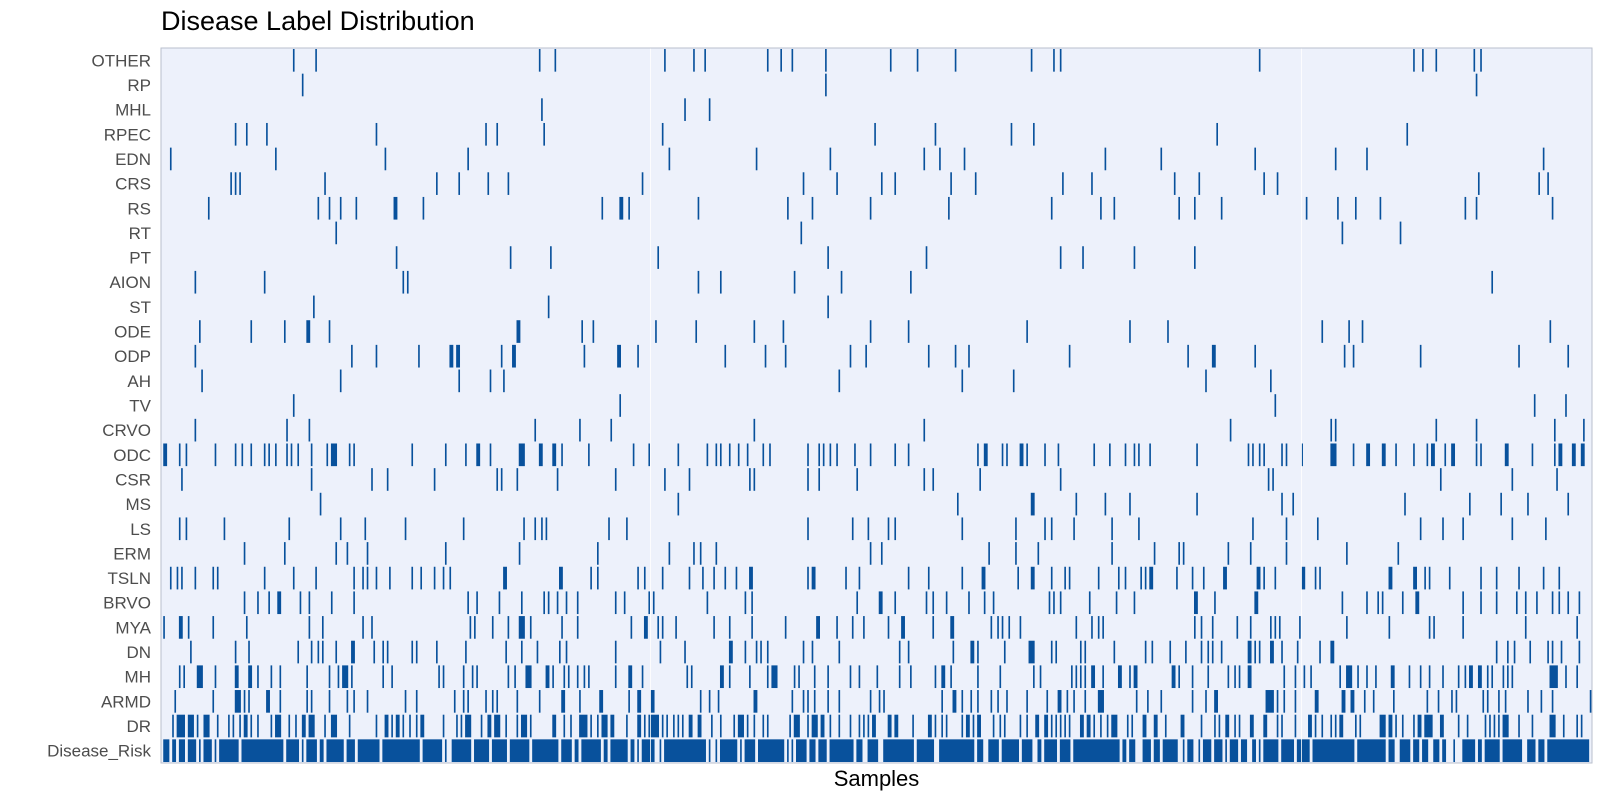 The image size is (1600, 800). Describe the element at coordinates (133, 479) in the screenshot. I see `y-tick-label: CSR` at that location.